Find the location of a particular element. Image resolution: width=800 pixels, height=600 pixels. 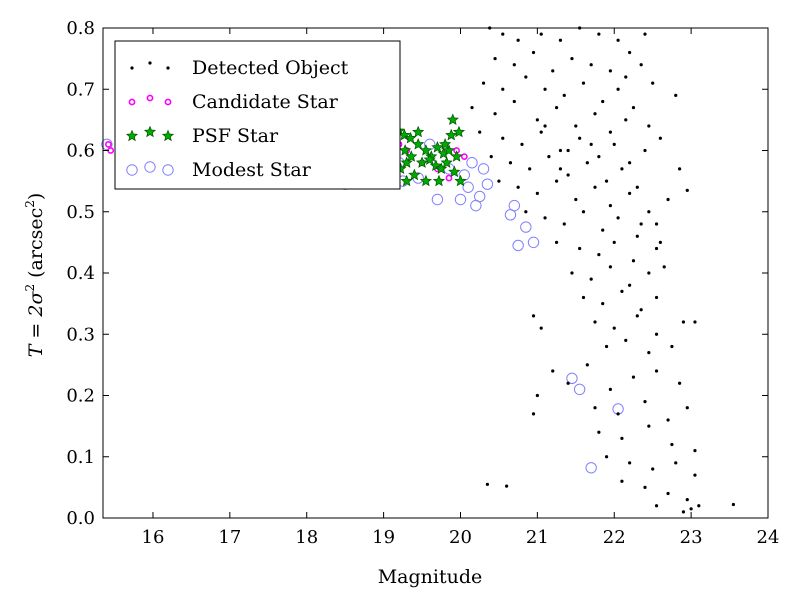

legend-entry: Candidate Star is located at coordinates (233, 102).